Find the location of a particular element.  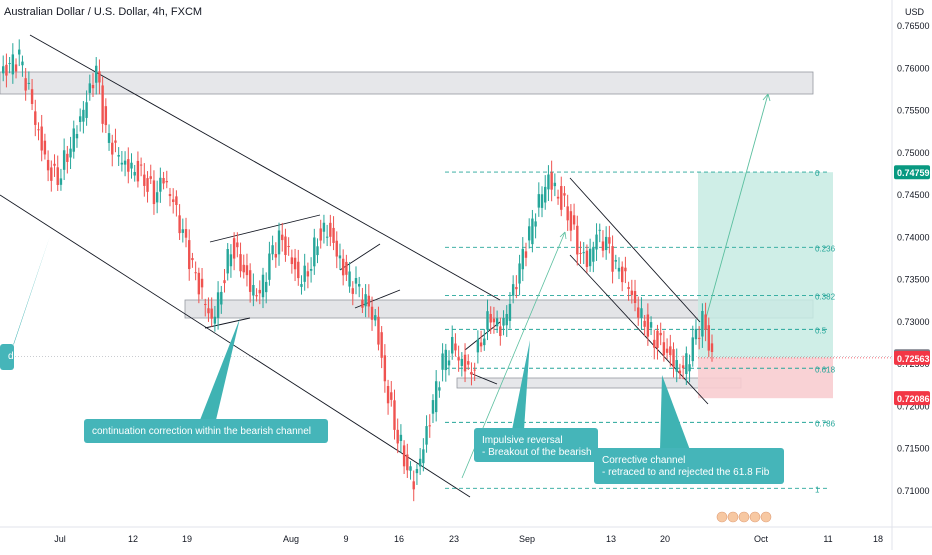

note-corrective-text: - retraced to and rejected the 61.8 Fib is located at coordinates (686, 472).